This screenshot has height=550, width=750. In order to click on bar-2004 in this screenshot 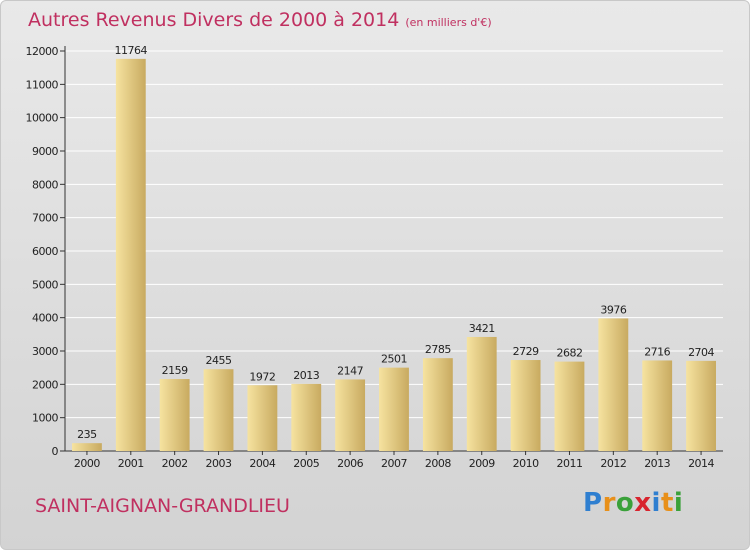, I will do `click(262, 418)`.